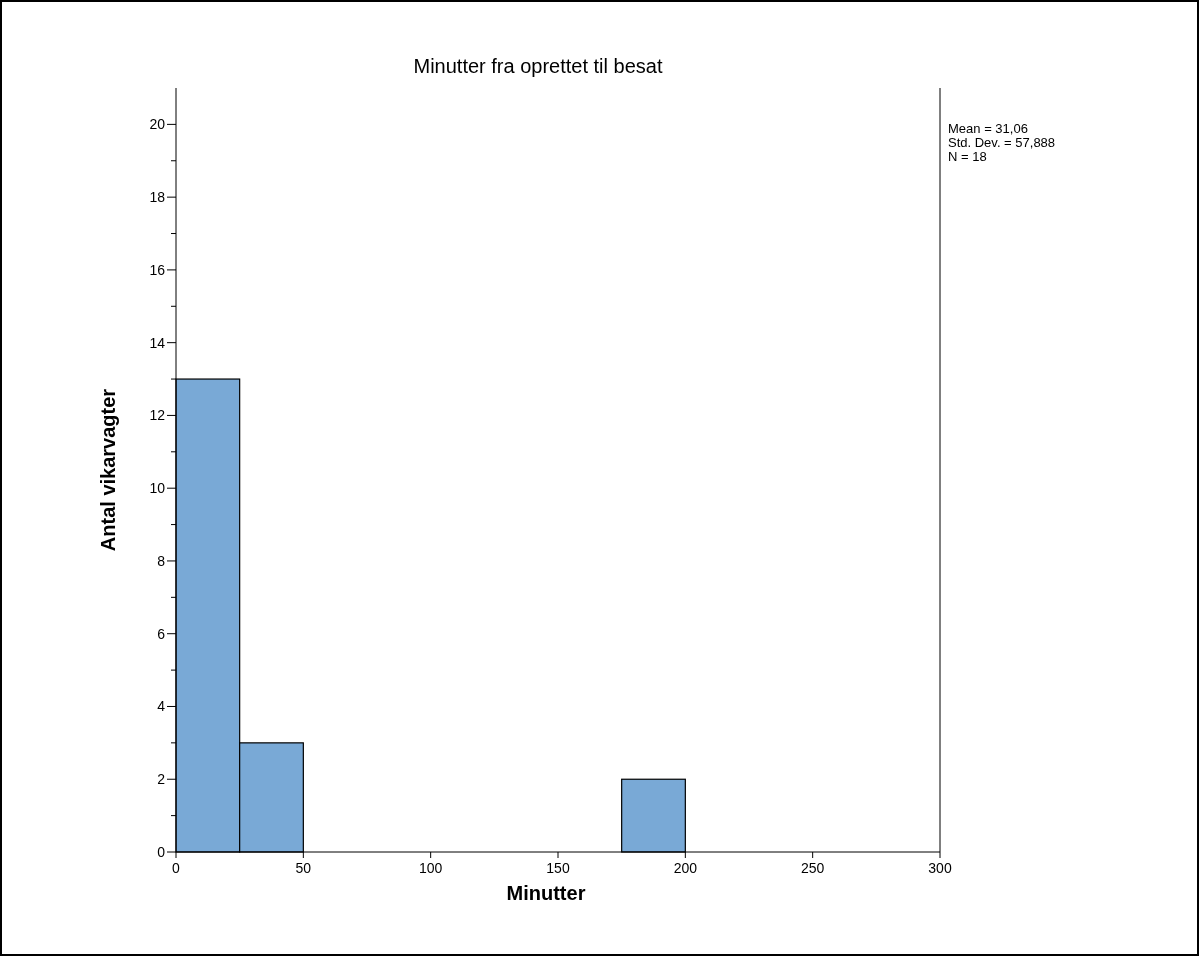 The width and height of the screenshot is (1200, 957). Describe the element at coordinates (157, 488) in the screenshot. I see `y-tick-label: 10` at that location.